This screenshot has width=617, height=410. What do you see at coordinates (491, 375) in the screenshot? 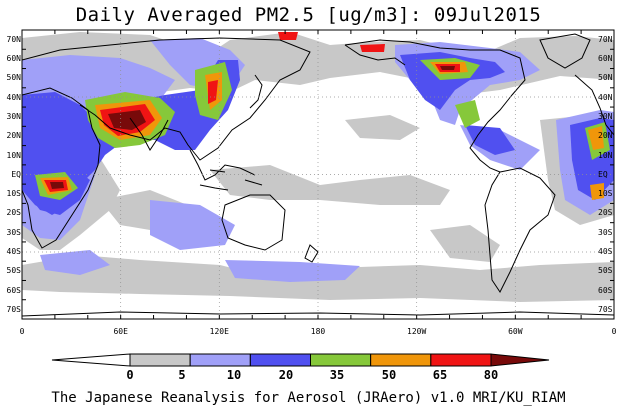
I see `colorbar-tick-label: 80` at bounding box center [491, 375].